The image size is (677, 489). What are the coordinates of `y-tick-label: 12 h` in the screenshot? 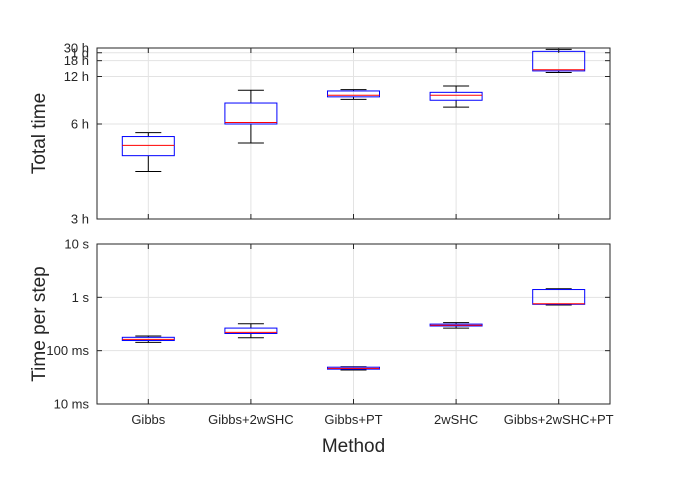 It's located at (76, 76).